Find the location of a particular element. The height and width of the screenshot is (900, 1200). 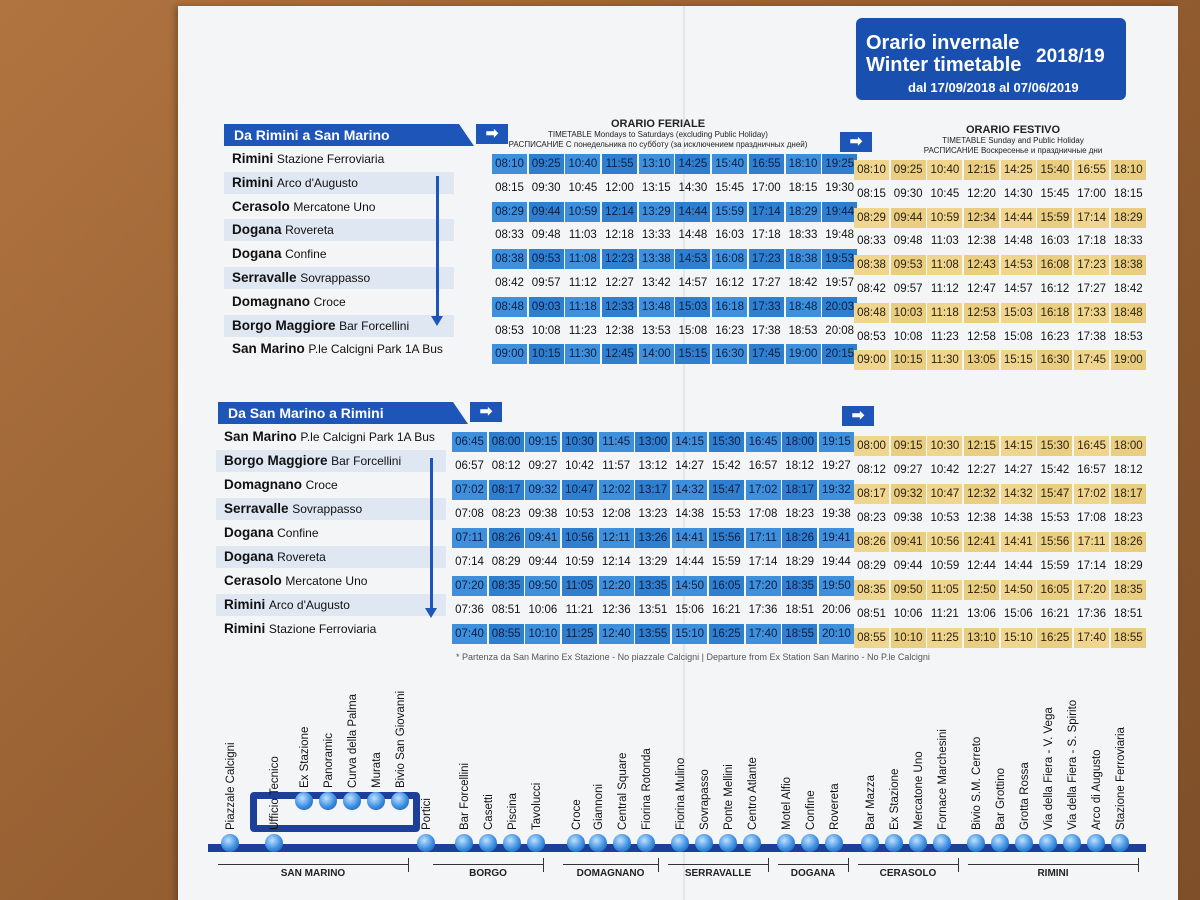

departure-time: 10:42 is located at coordinates (945, 470).